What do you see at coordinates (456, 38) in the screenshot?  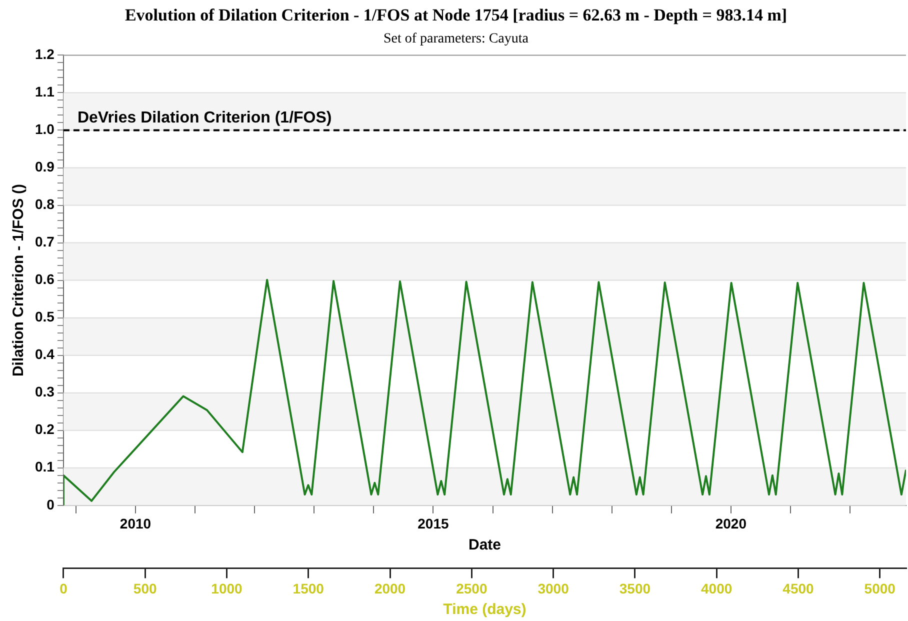 I see `chart-subtitle: Set of parameters: Cayuta` at bounding box center [456, 38].